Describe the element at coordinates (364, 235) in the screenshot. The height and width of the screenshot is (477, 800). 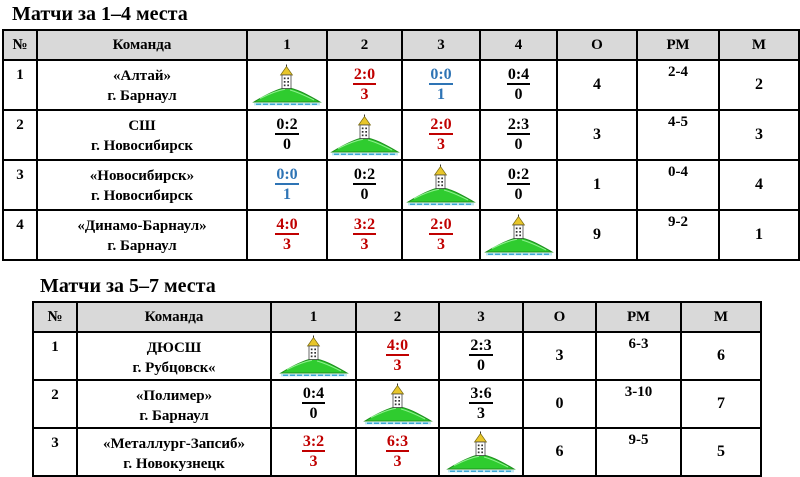
I see `match-result-cell: 3:2 3` at that location.